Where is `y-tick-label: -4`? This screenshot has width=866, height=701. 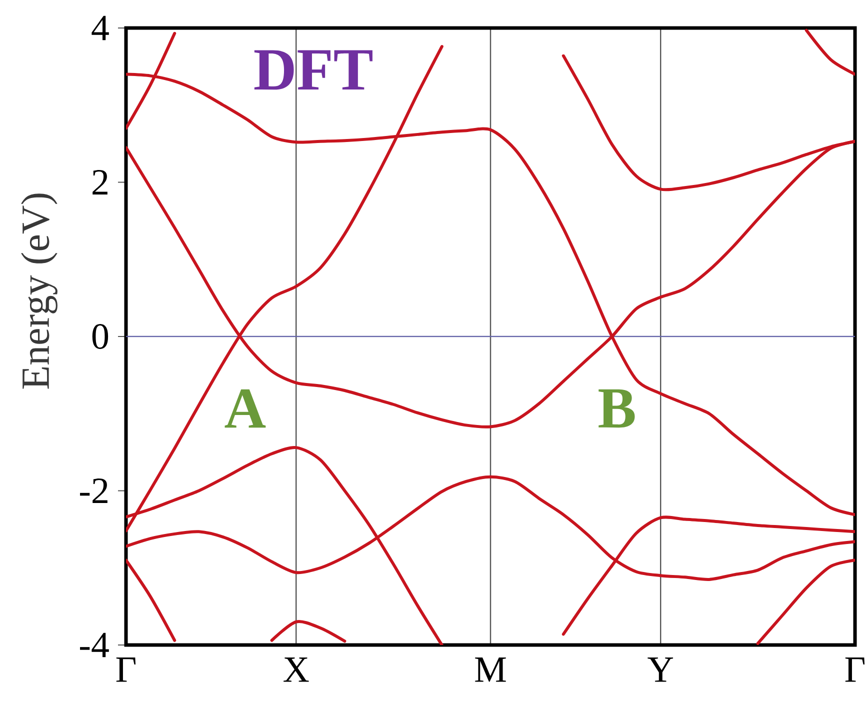
y-tick-label: -4 is located at coordinates (94, 645).